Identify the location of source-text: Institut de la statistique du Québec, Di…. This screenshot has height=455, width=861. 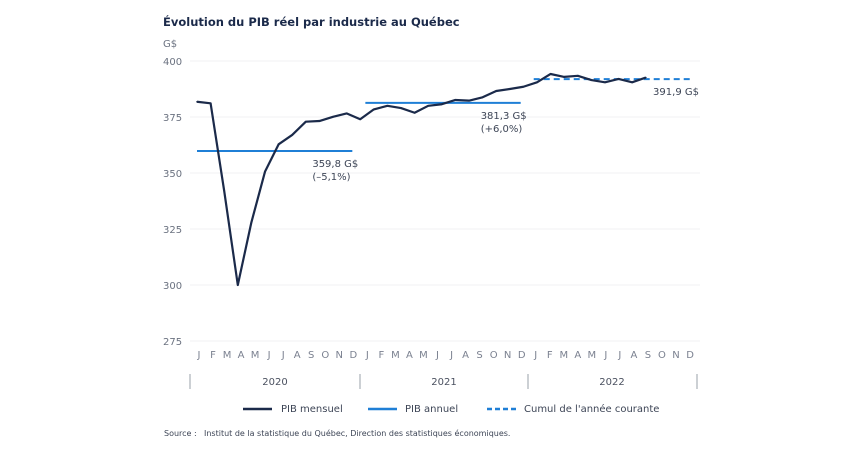
(357, 433).